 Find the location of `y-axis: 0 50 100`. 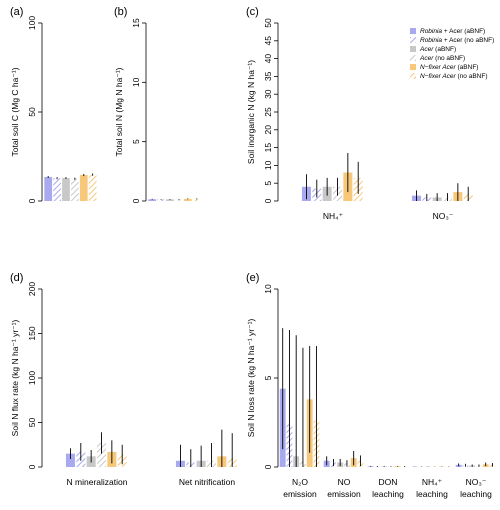

y-axis: 0 50 100 is located at coordinates (35, 109).